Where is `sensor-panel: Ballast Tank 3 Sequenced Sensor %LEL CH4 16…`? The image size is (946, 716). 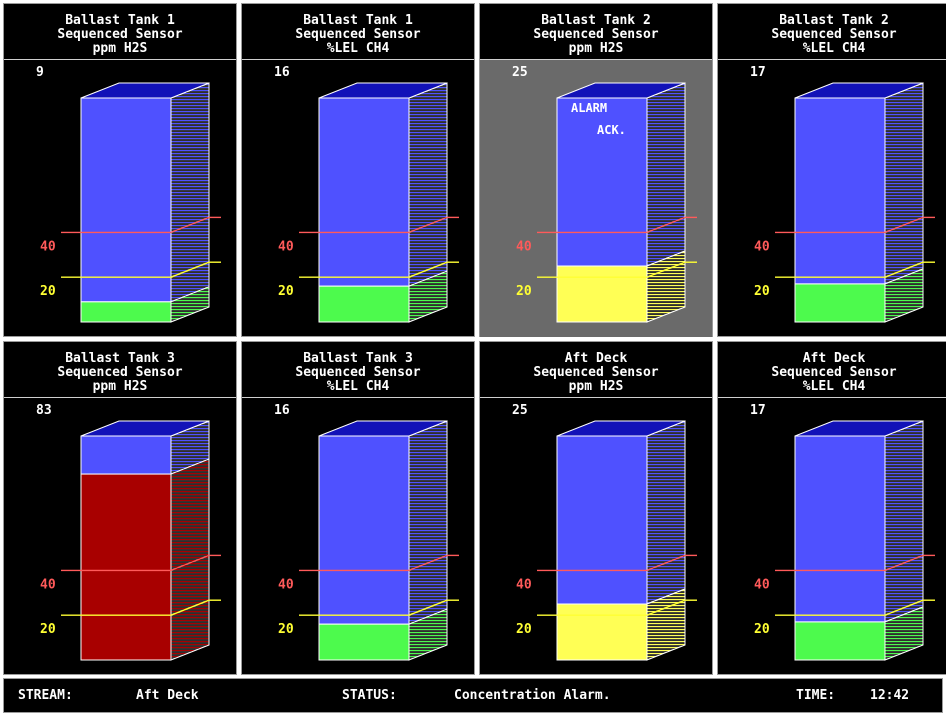
sensor-panel: Ballast Tank 3 Sequenced Sensor %LEL CH4 16… is located at coordinates (358, 508).